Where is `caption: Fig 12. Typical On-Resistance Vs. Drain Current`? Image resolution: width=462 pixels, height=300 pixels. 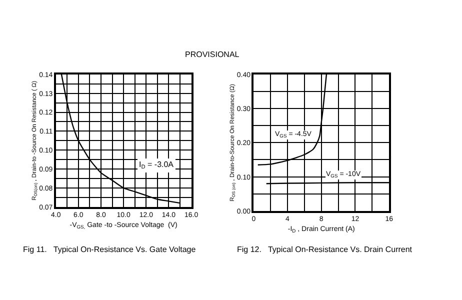
caption: Fig 12. Typical On-Resistance Vs. Drain Current is located at coordinates (325, 249).